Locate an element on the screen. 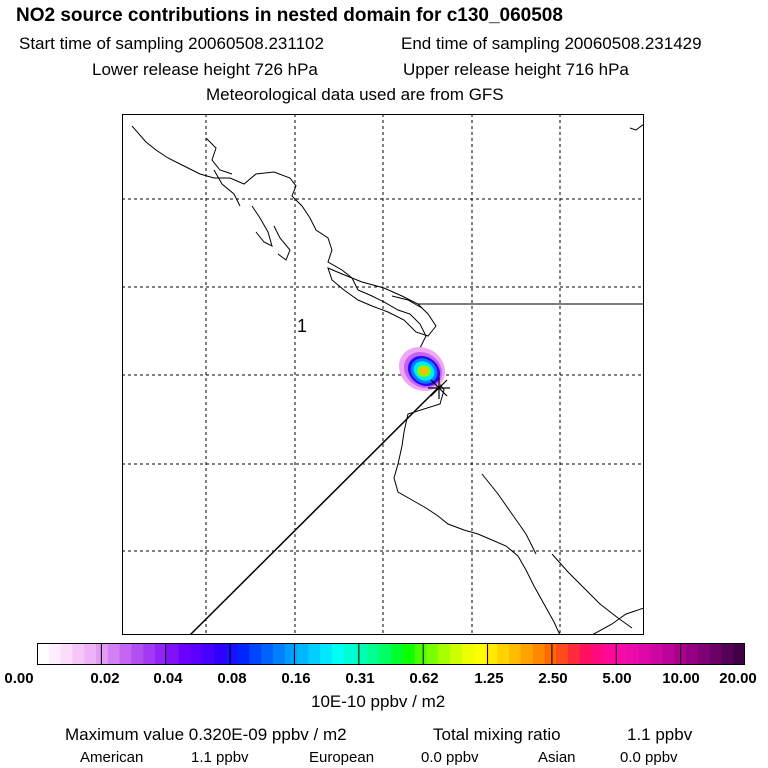  colorbar-tick-label: 10.00 is located at coordinates (681, 678).